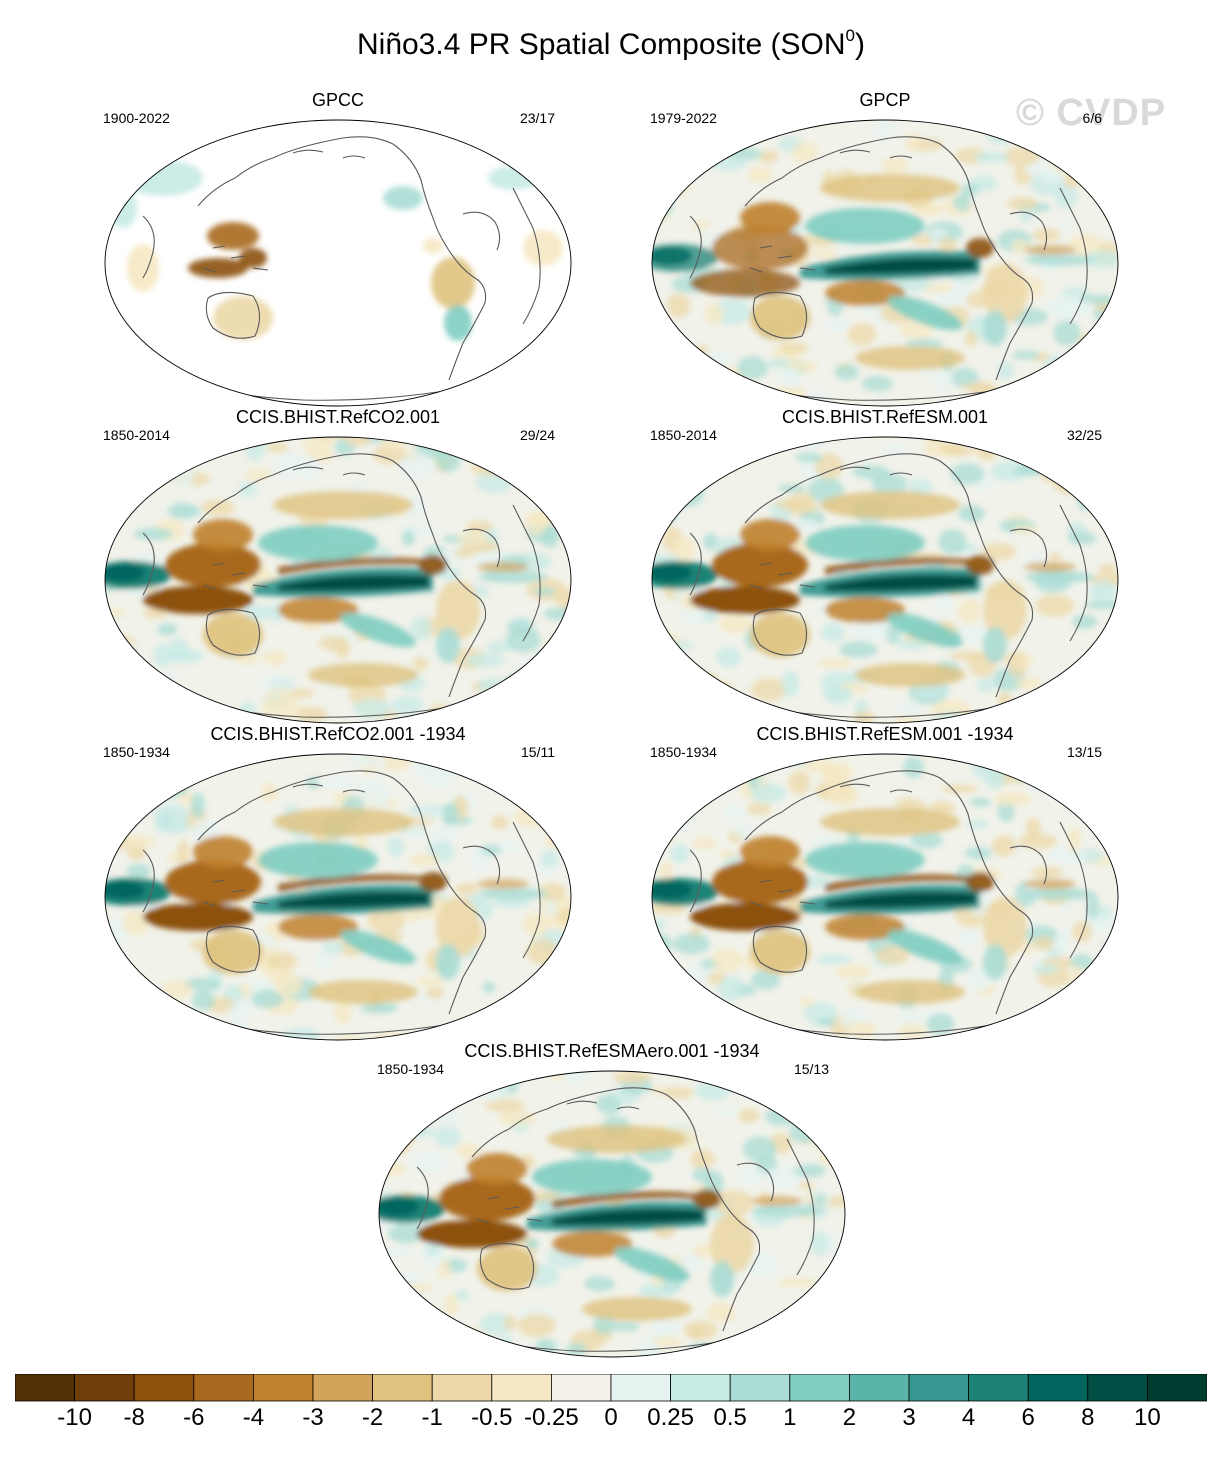 This screenshot has width=1222, height=1459. I want to click on map-panel: CCIS.BHIST.RefESM.001 1850-2014 32/25, so click(885, 568).